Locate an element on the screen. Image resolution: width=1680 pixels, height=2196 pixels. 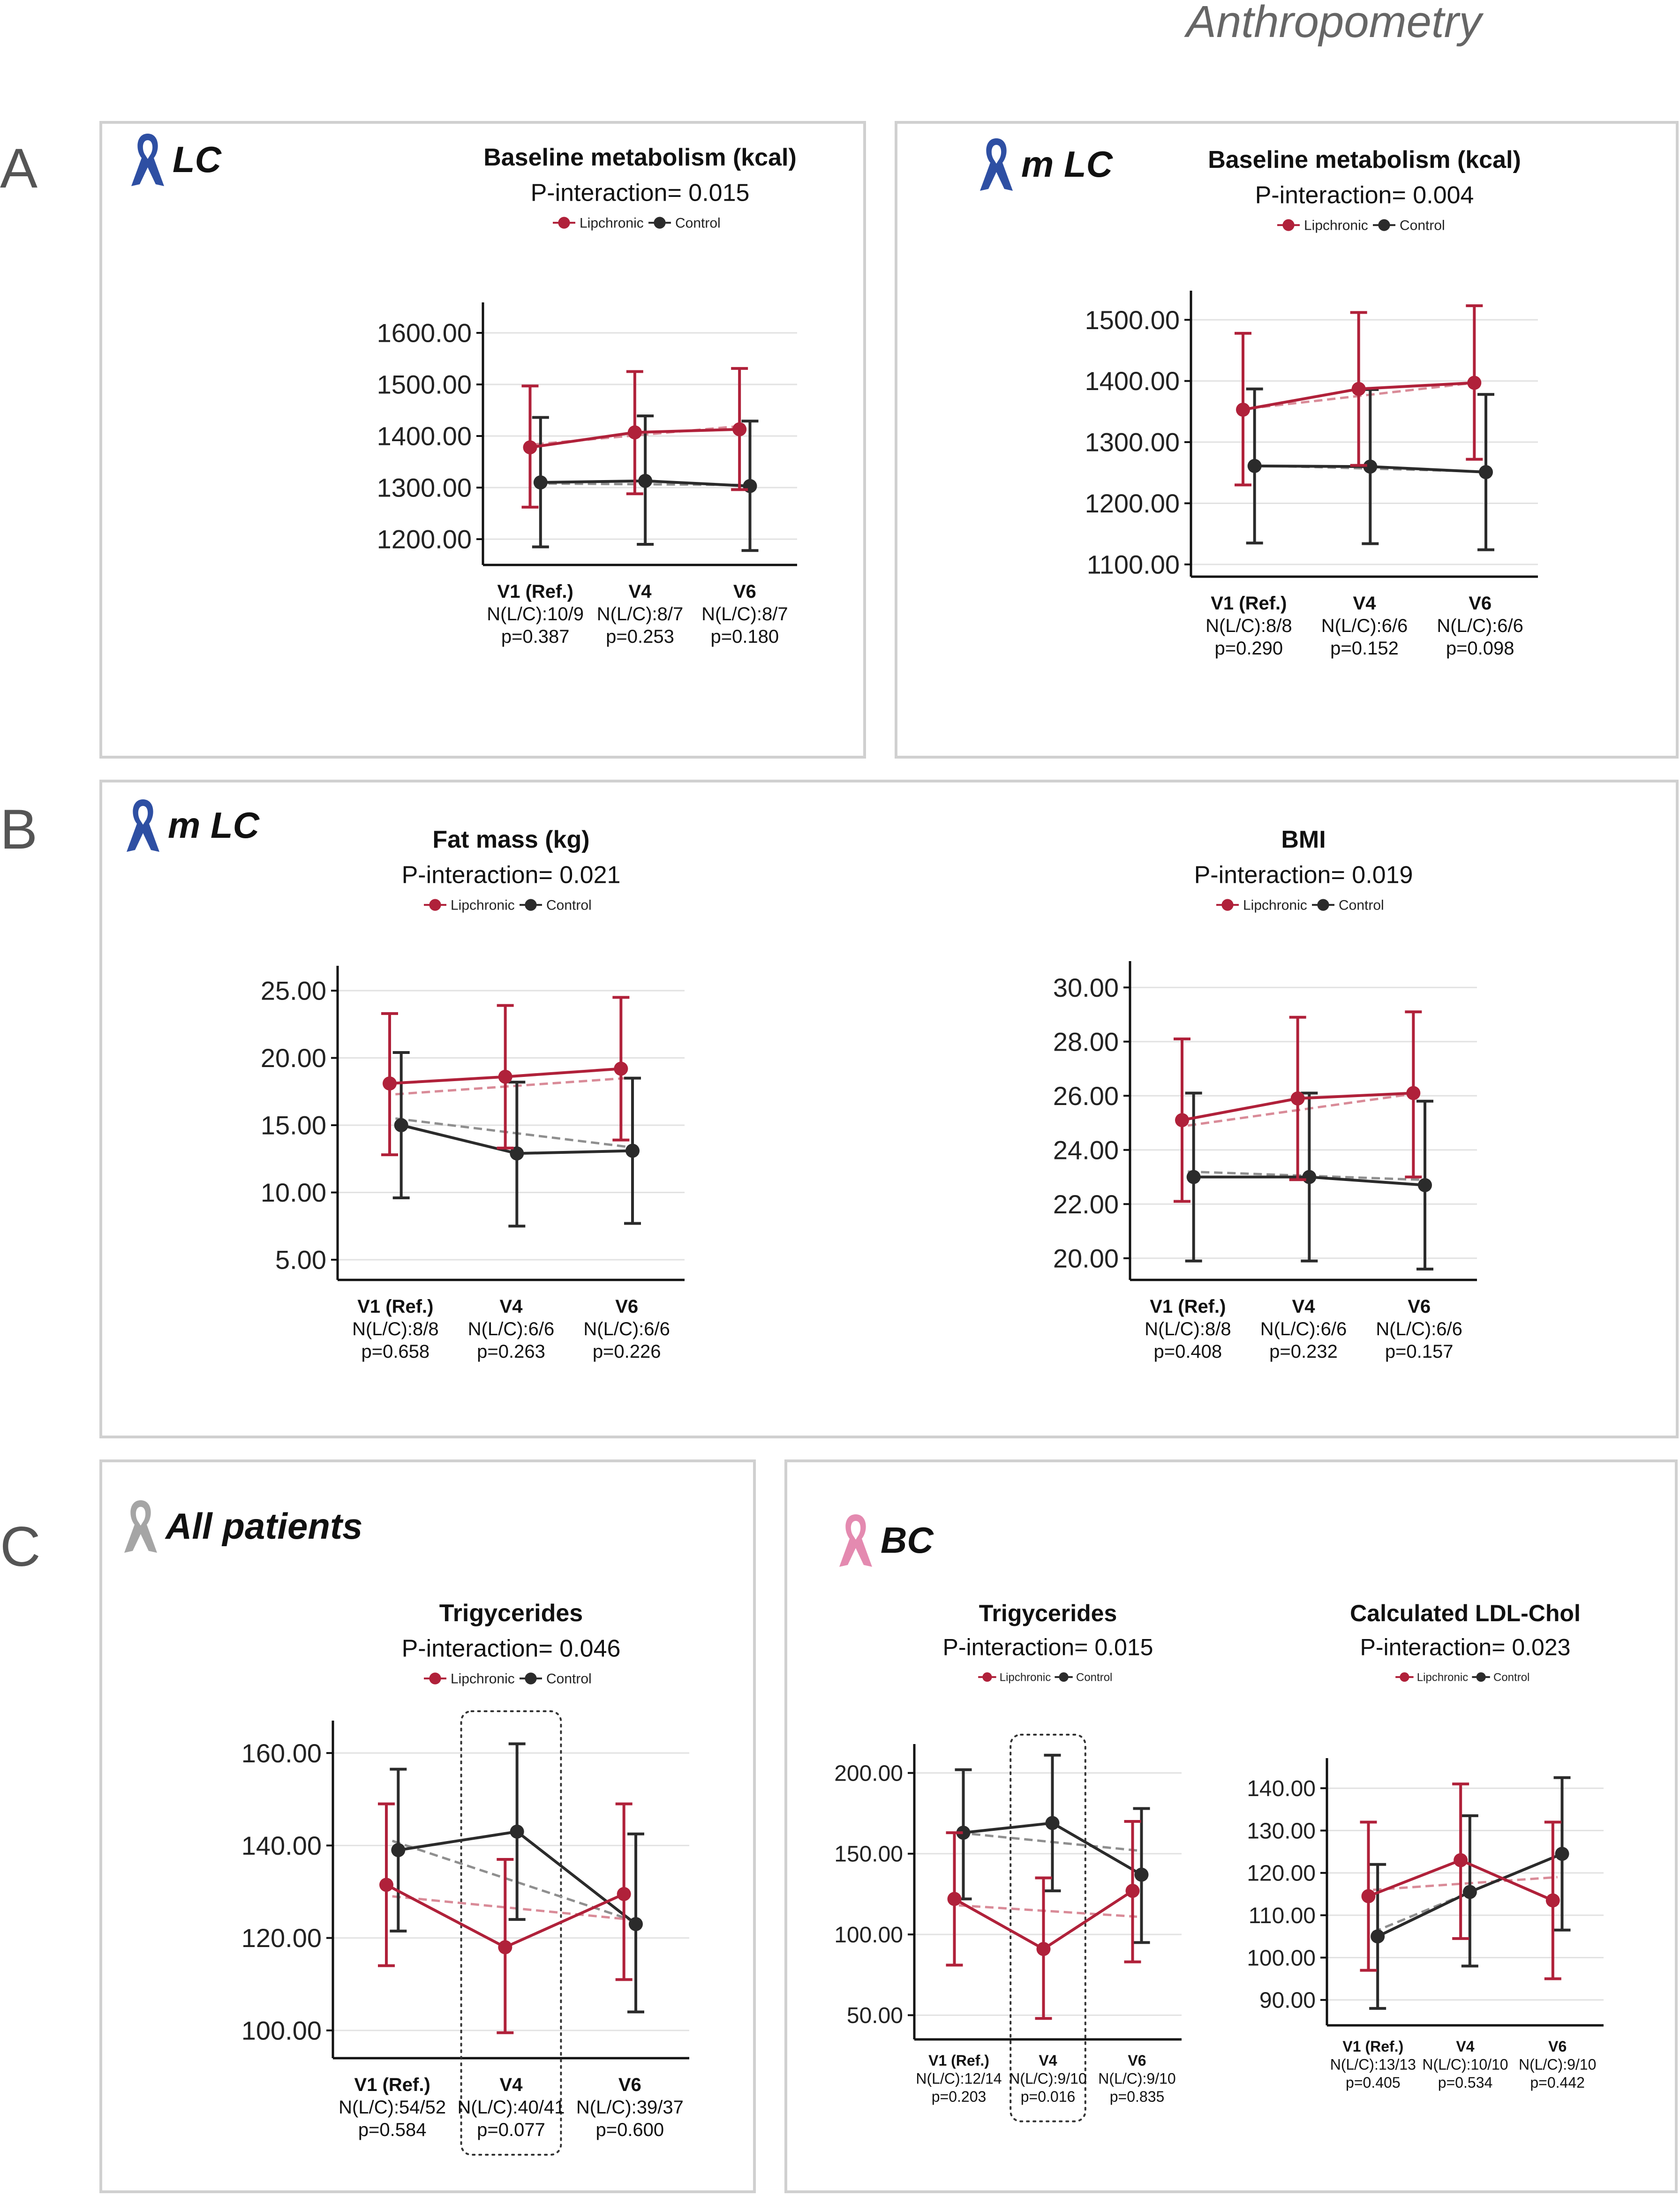
cohort-label-lc: LC is located at coordinates (174, 159).